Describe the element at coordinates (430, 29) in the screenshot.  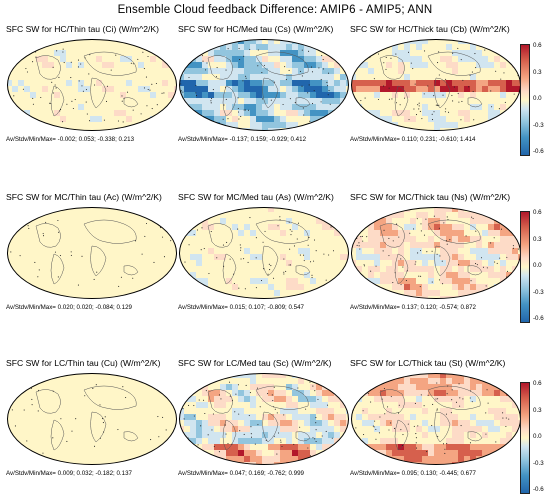
I see `panel-title: SFC SW for HC/Thick tau (Cb) (W/m^2/K)` at that location.